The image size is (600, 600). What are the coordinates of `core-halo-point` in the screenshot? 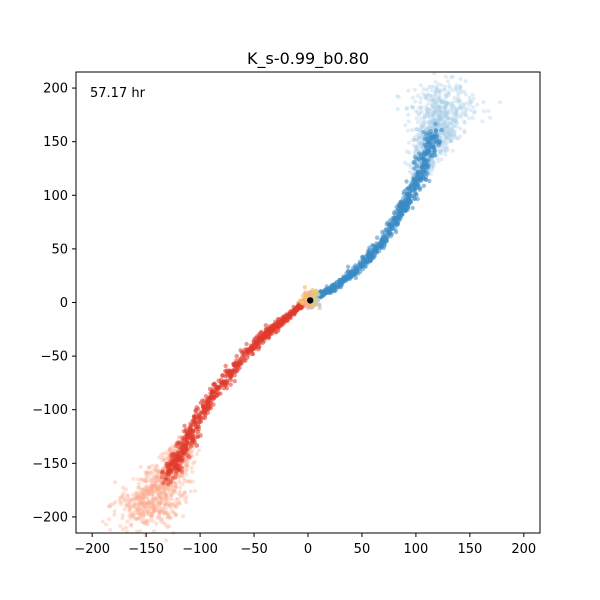 It's located at (302, 303).